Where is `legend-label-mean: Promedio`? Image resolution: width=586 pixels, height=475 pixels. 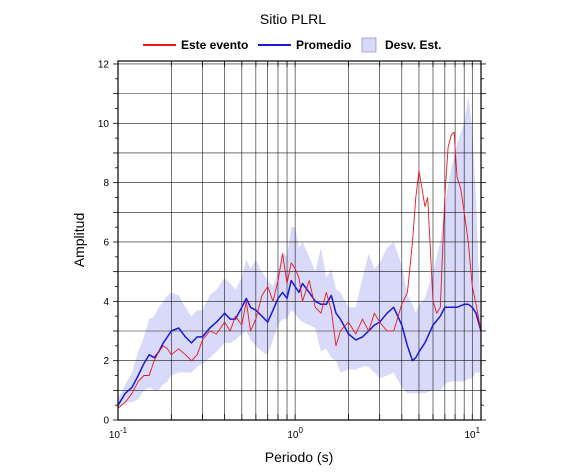 legend-label-mean: Promedio is located at coordinates (323, 45).